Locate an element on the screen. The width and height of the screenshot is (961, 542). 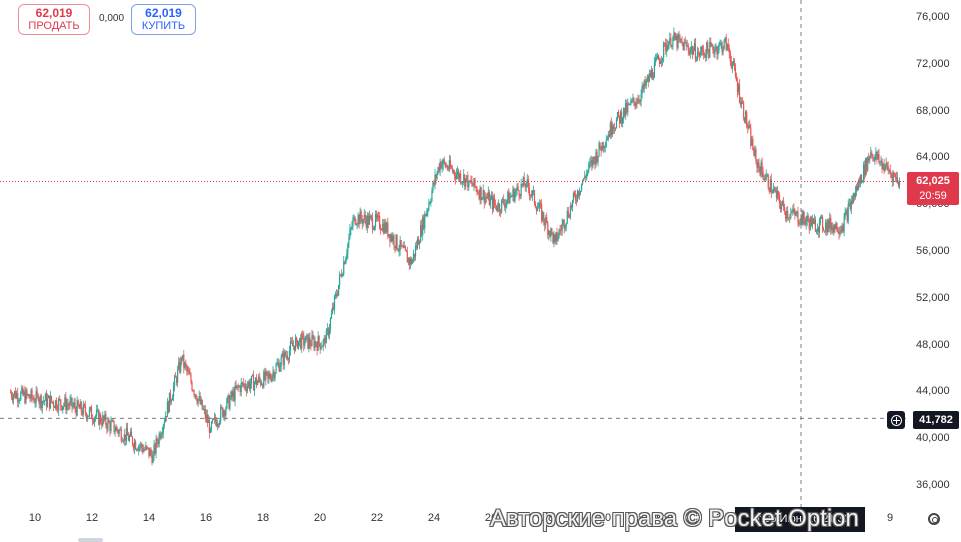
buy-button: 62,019 КУПИТЬ is located at coordinates (163, 19).